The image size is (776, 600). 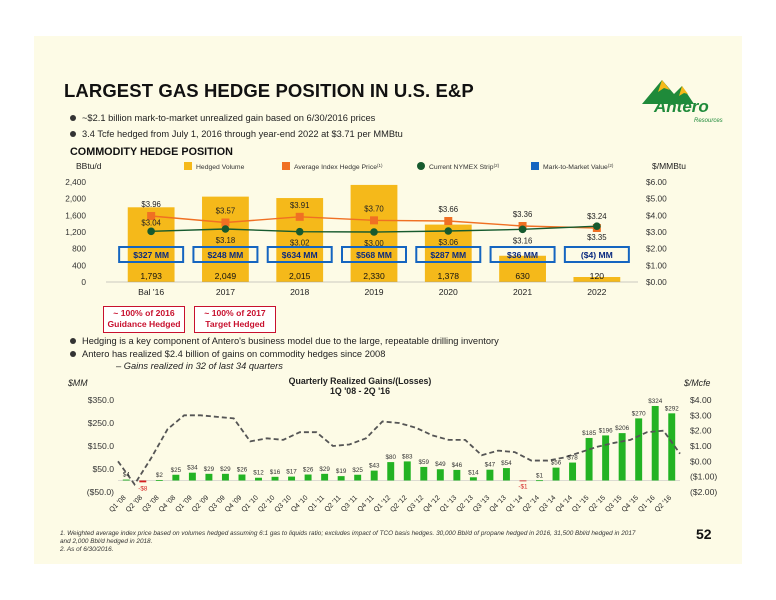 What do you see at coordinates (316, 503) in the screenshot?
I see `x-tick-label: Q1 '11` at bounding box center [316, 503].